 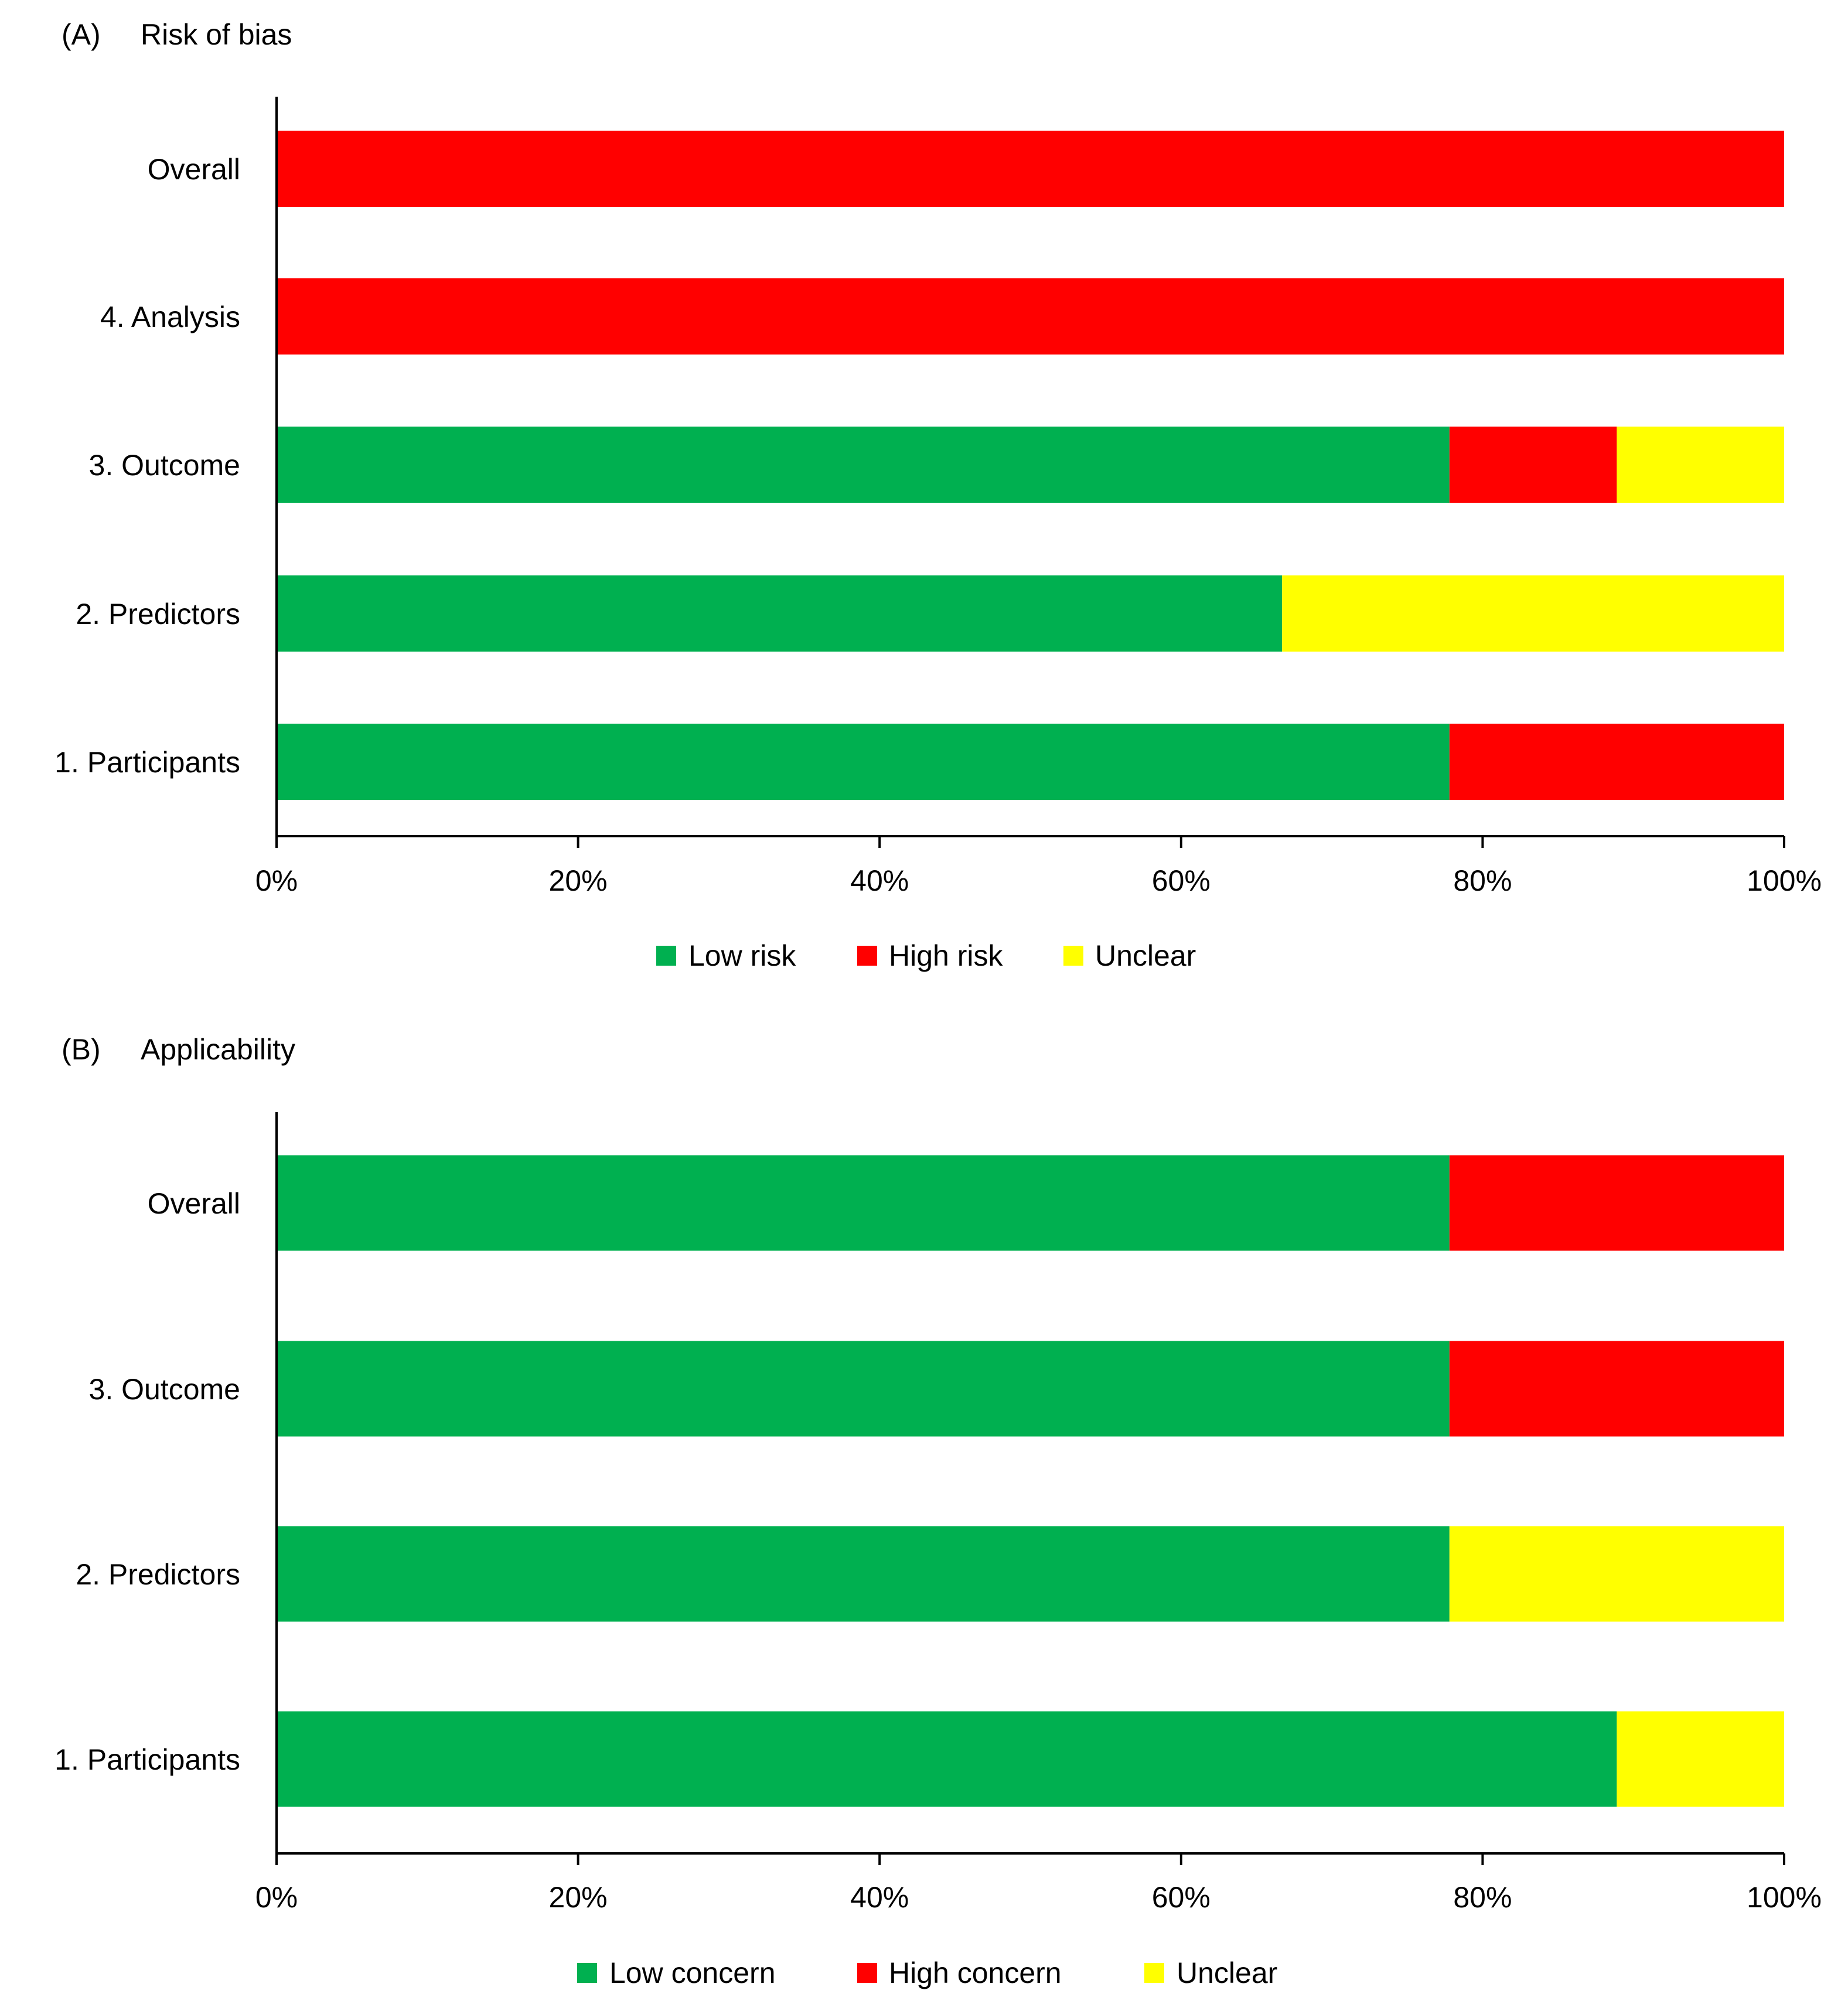 What do you see at coordinates (946, 955) in the screenshot?
I see `legend-label: High risk` at bounding box center [946, 955].